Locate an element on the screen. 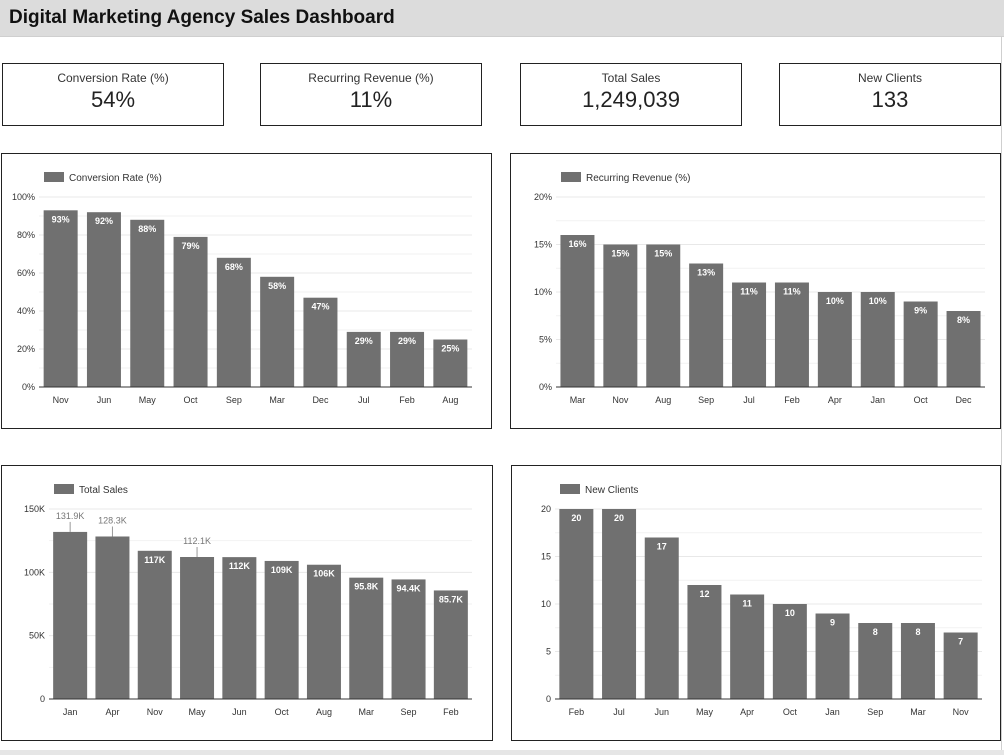  legend-label: Total Sales is located at coordinates (103, 490).